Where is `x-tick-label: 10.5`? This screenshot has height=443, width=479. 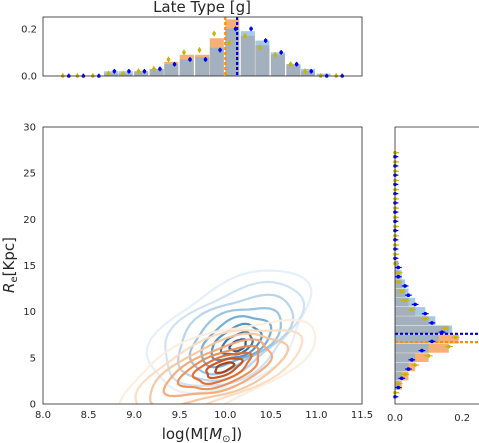
x-tick-label: 10.5 is located at coordinates (271, 415).